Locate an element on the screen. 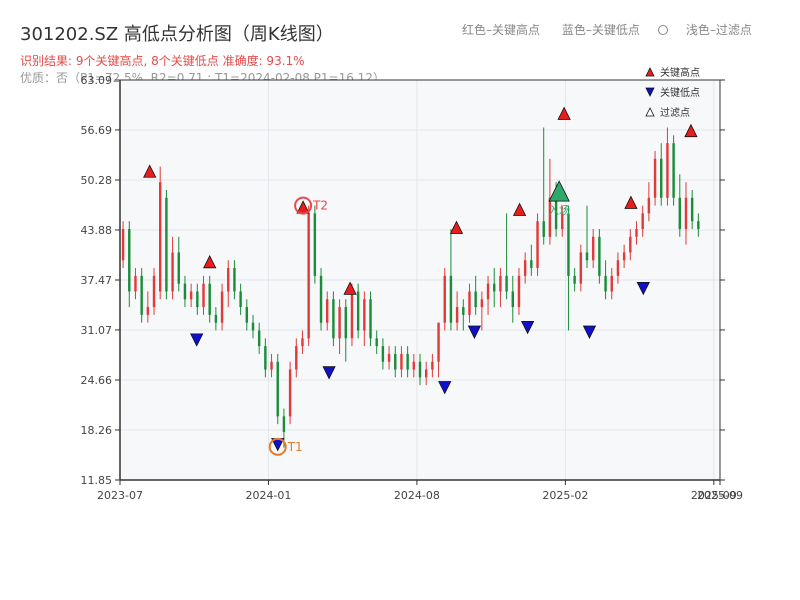 The height and width of the screenshot is (600, 800). y-tick-label: 56.69 is located at coordinates (97, 130).